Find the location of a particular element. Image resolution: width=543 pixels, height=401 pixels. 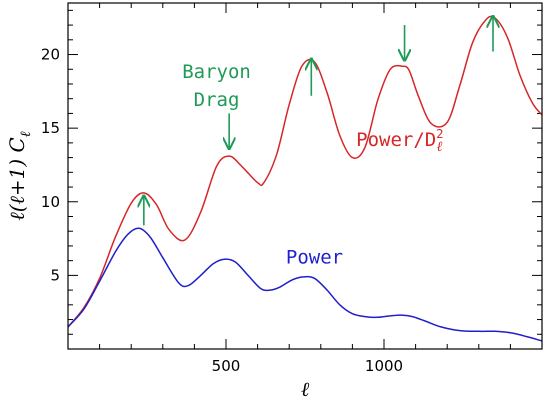

x-tick-label: 1000 is located at coordinates (384, 366).